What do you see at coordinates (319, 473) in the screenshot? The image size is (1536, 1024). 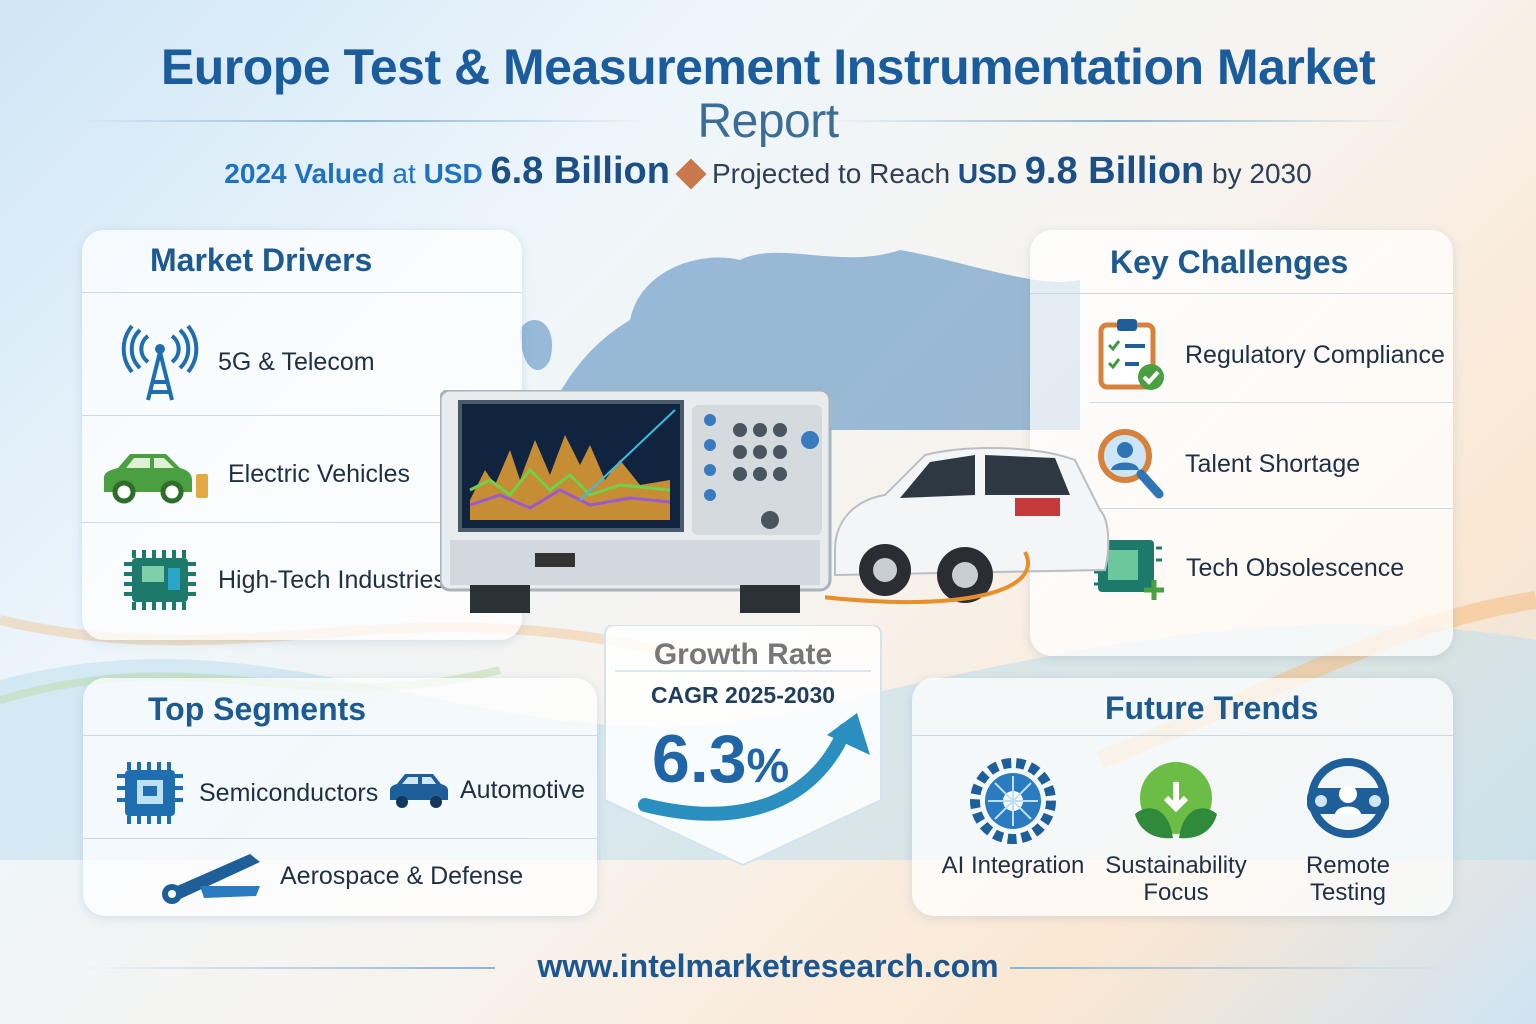 I see `driver-label: Electric Vehicles` at bounding box center [319, 473].